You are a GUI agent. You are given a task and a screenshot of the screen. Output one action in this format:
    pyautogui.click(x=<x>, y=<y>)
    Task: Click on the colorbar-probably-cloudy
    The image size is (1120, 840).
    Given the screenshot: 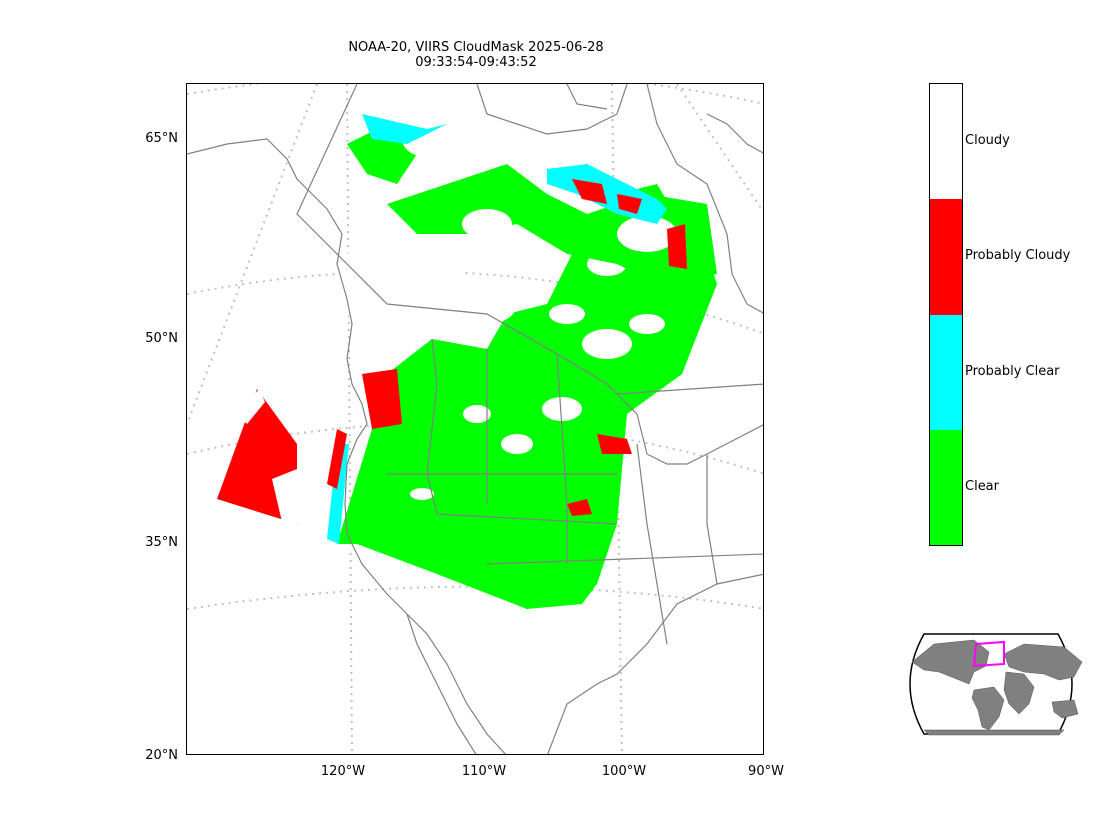 What is the action you would take?
    pyautogui.click(x=946, y=257)
    